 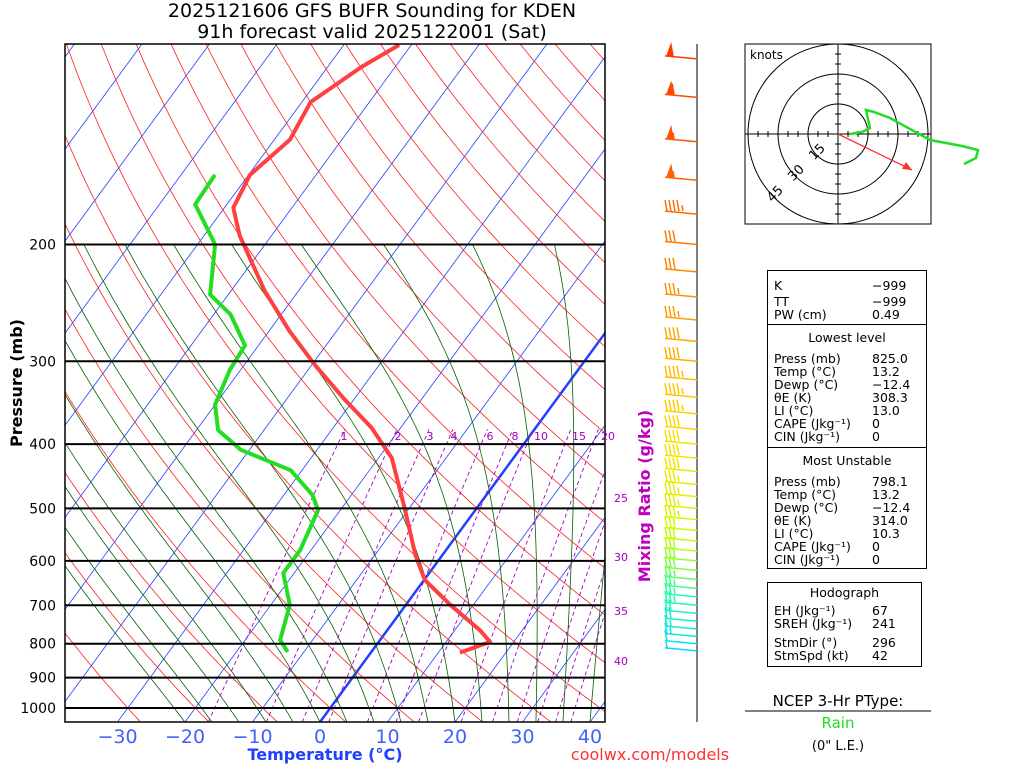 I want to click on y-tick-label: 700, so click(x=42, y=606).